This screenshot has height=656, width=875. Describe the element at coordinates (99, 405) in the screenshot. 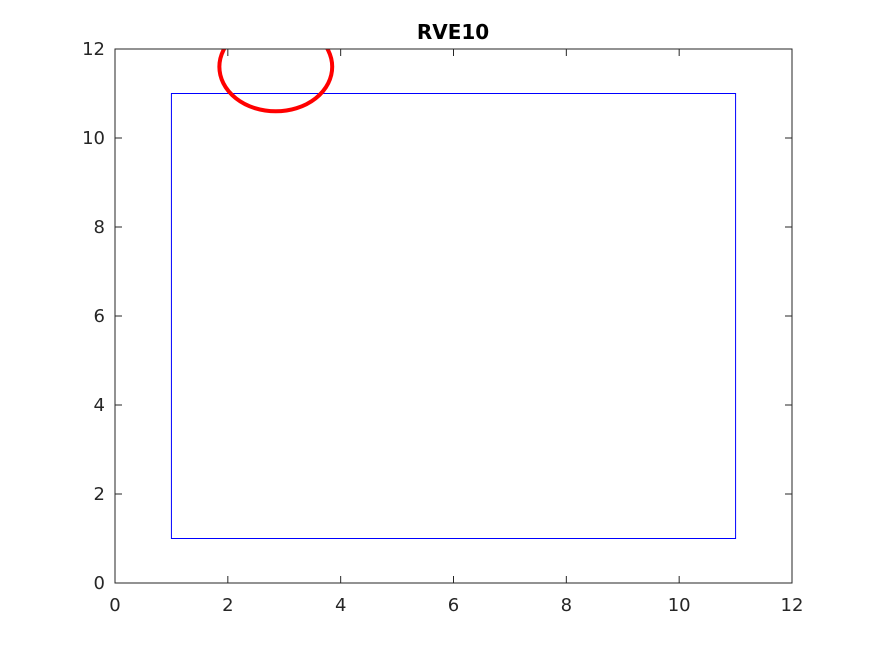

I see `y-tick-label: 4` at that location.